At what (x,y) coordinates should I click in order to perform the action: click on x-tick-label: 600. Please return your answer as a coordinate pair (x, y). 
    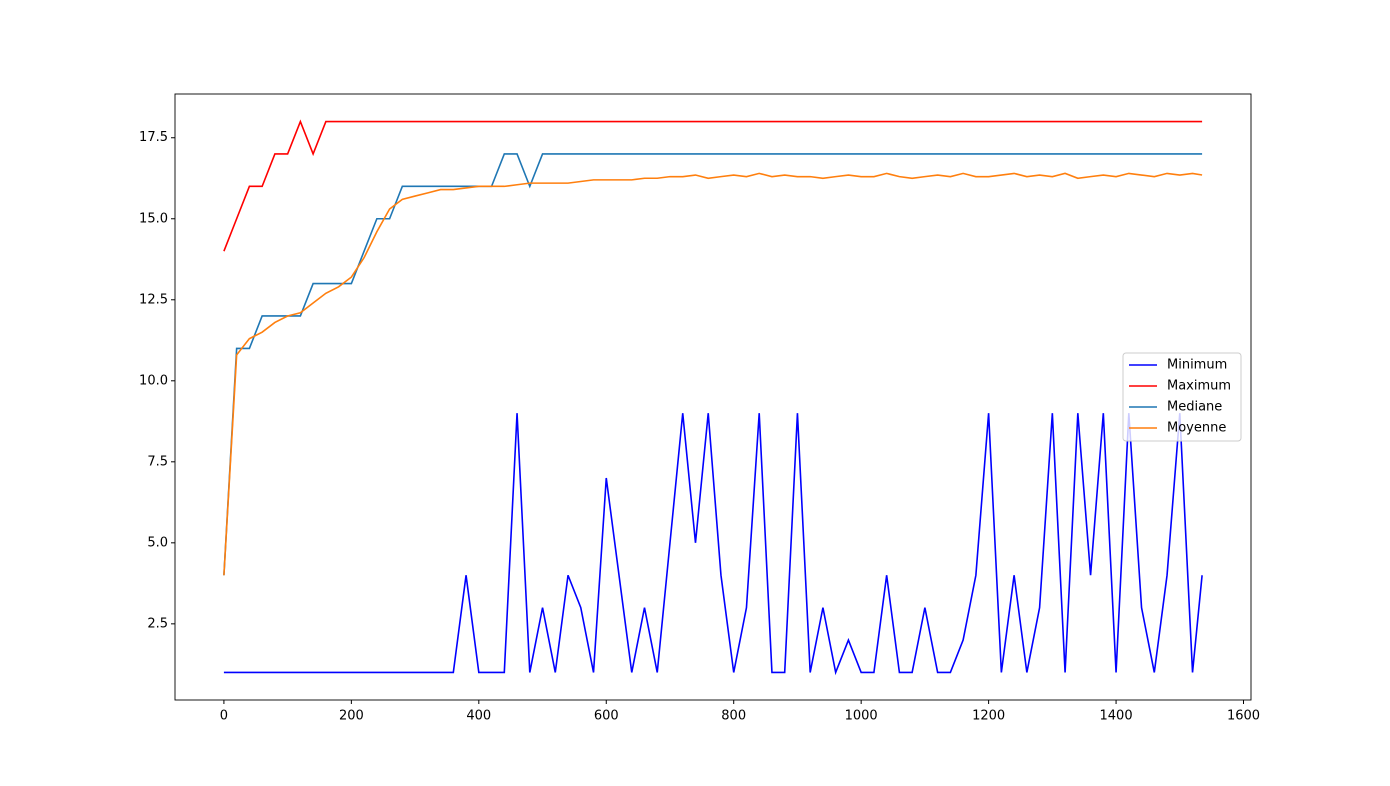
    Looking at the image, I should click on (606, 716).